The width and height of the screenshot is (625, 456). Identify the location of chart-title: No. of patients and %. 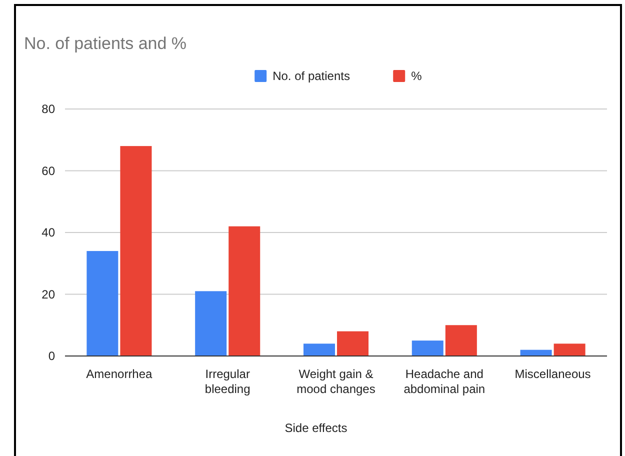
(105, 43).